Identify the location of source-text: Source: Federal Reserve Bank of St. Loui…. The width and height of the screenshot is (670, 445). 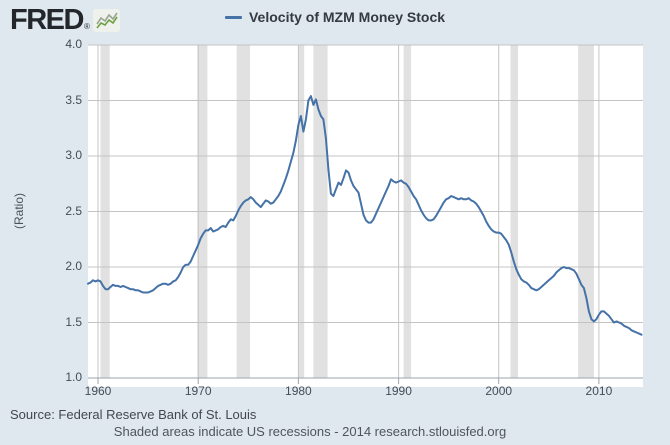
(133, 414).